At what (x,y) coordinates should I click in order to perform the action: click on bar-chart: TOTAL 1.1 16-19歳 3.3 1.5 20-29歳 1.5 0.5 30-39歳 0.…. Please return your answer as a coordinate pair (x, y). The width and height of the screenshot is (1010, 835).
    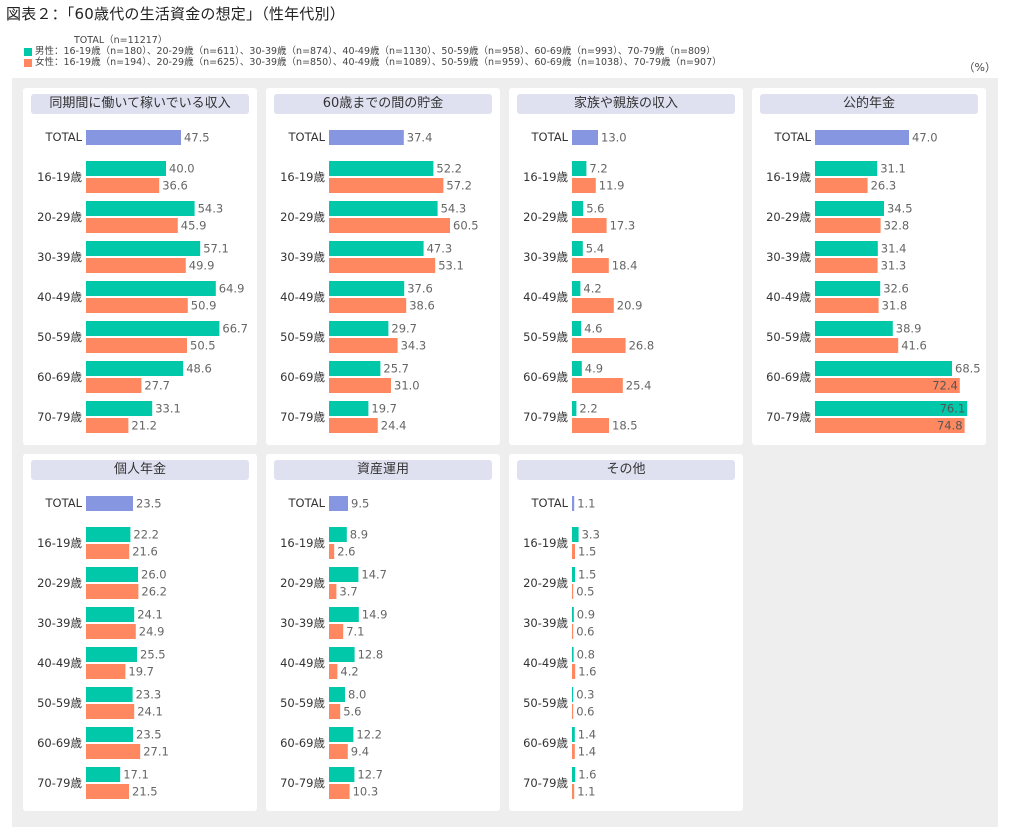
    Looking at the image, I should click on (561, 647).